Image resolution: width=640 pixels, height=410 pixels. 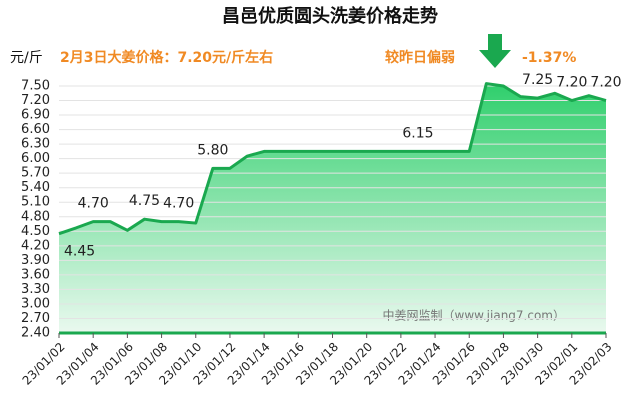 What do you see at coordinates (495, 51) in the screenshot?
I see `arrow-icon` at bounding box center [495, 51].